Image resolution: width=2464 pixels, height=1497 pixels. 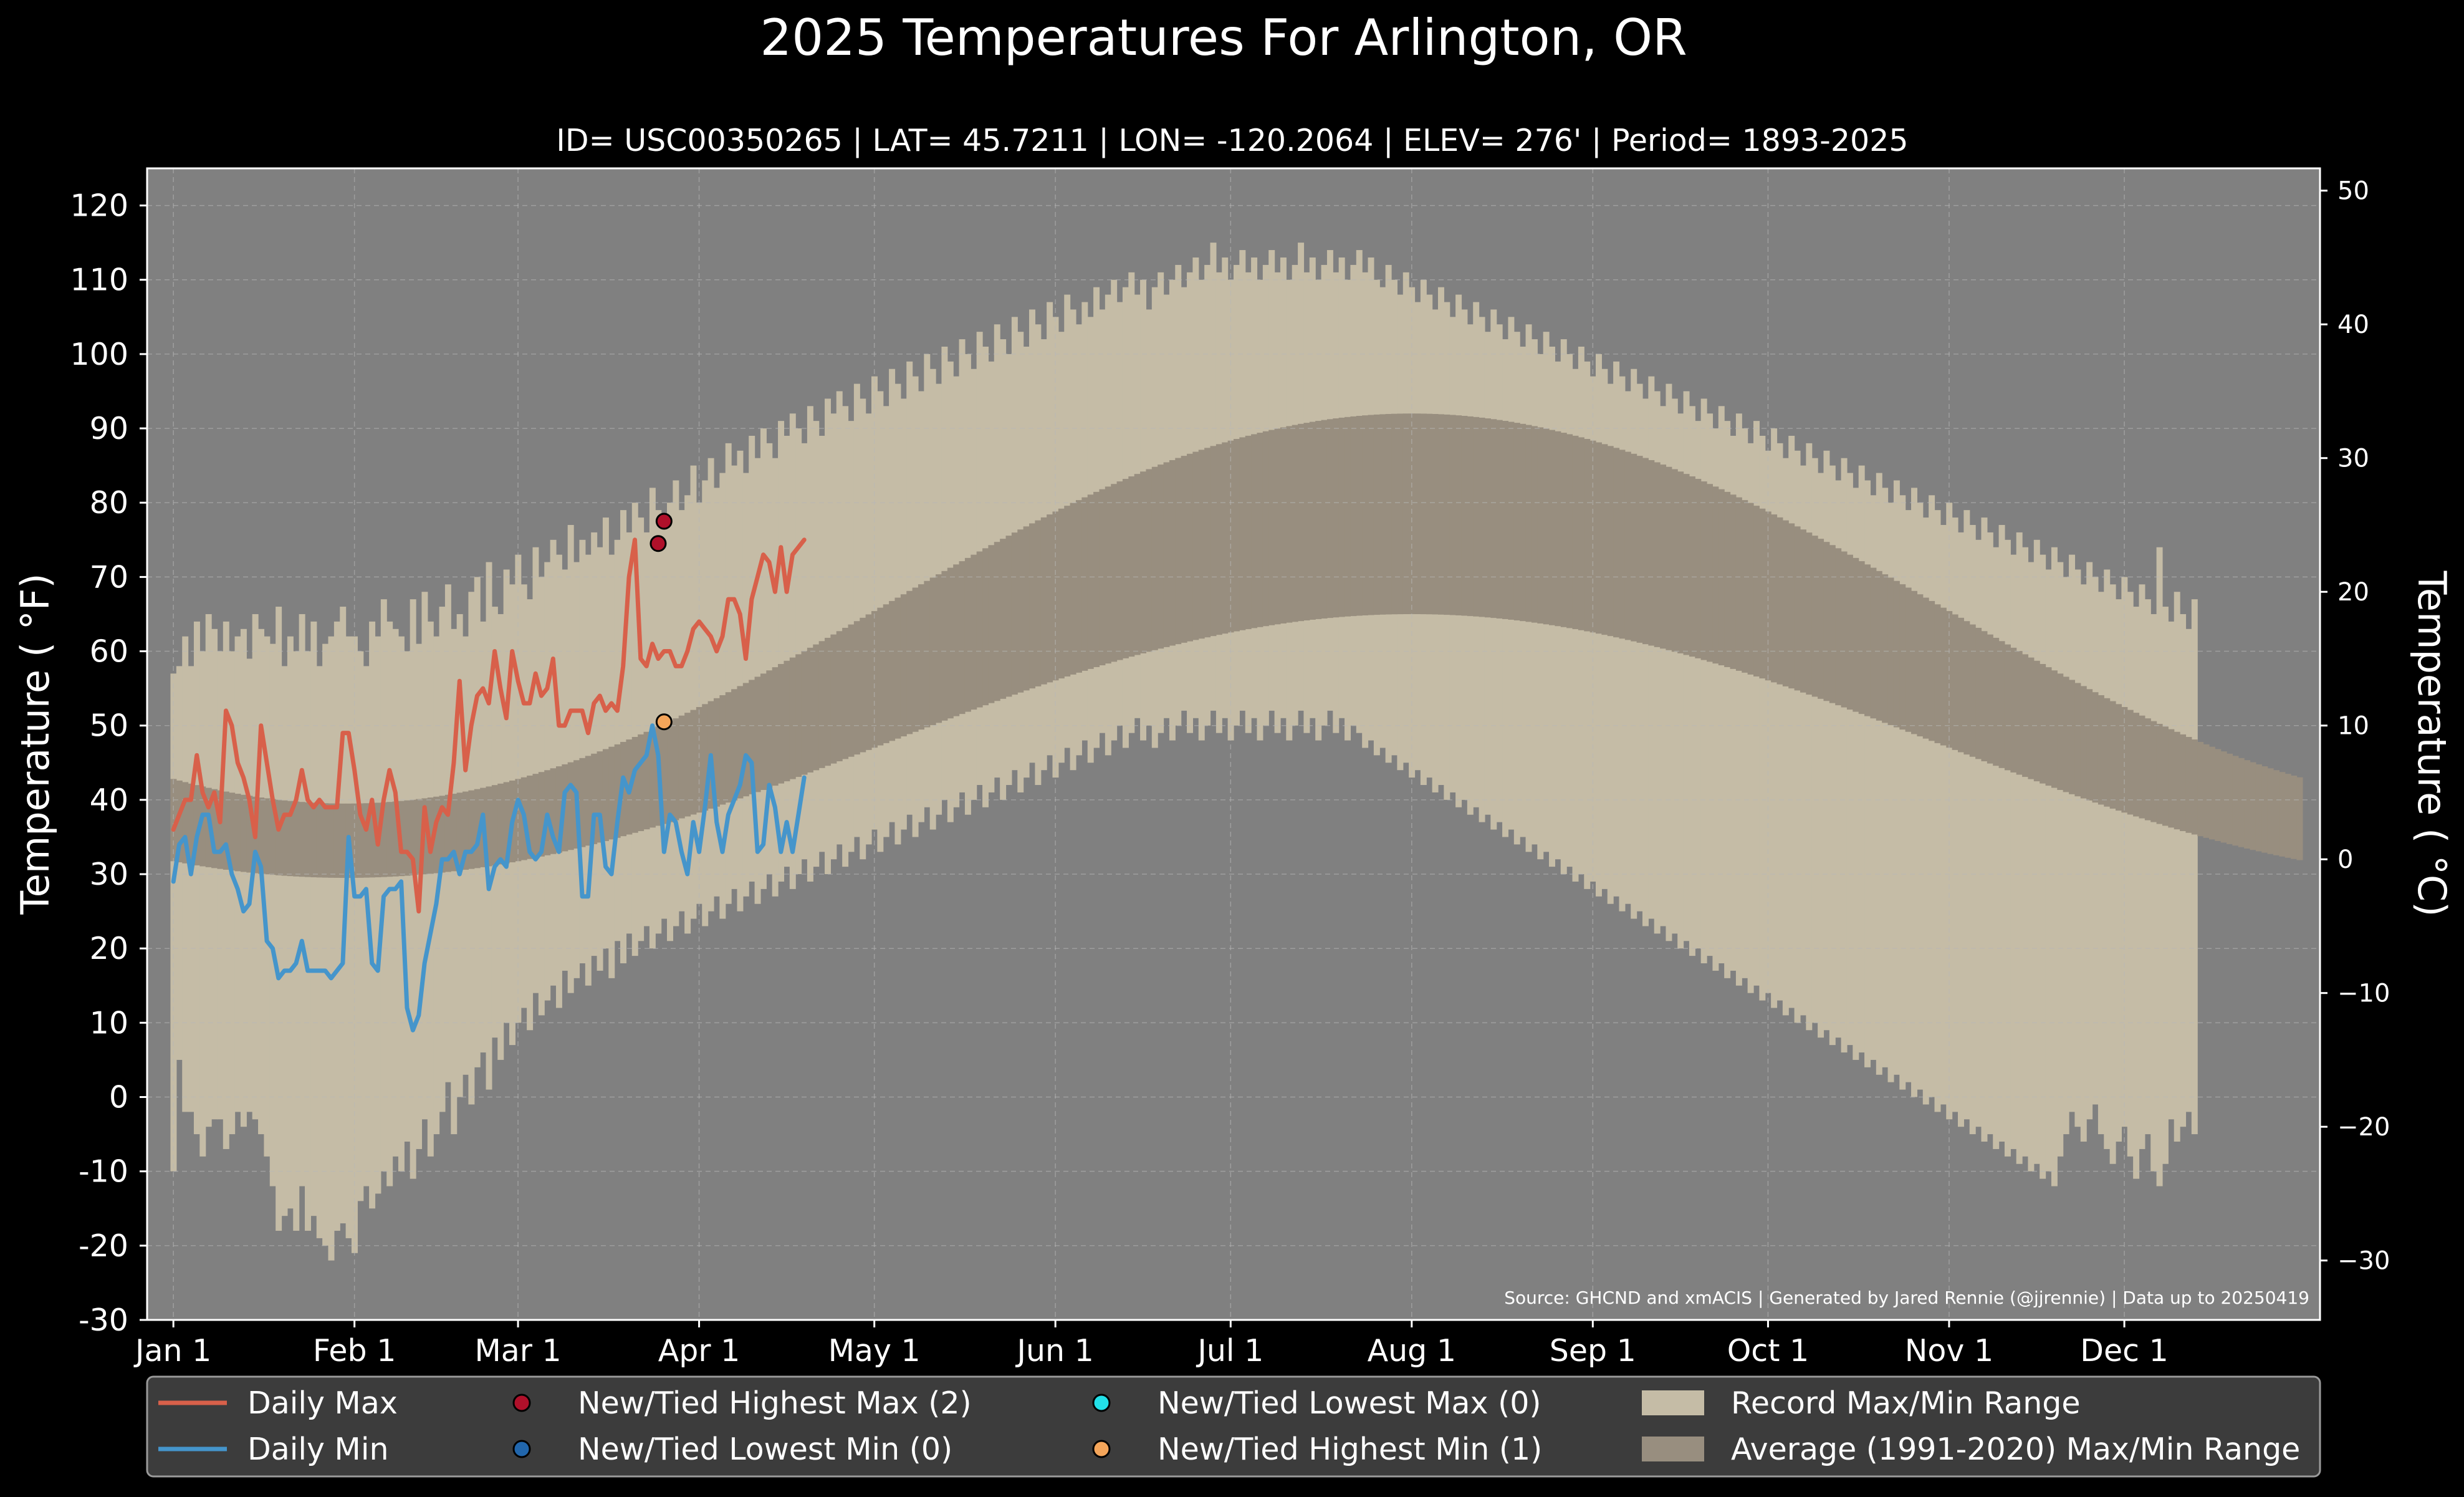 I want to click on legend-label: New/Tied Lowest Min (0), so click(x=765, y=1449).